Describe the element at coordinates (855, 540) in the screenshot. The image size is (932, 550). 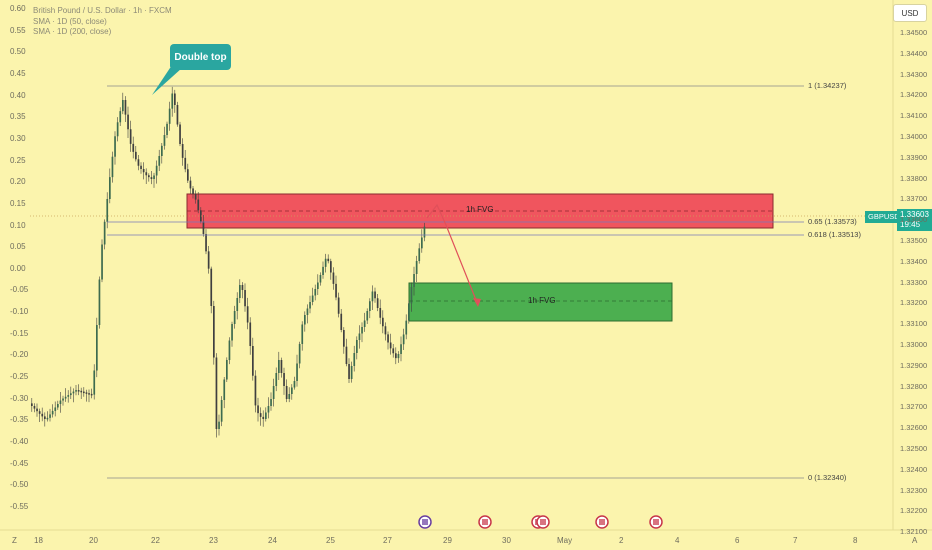
I see `time-axis-tick: 8` at that location.